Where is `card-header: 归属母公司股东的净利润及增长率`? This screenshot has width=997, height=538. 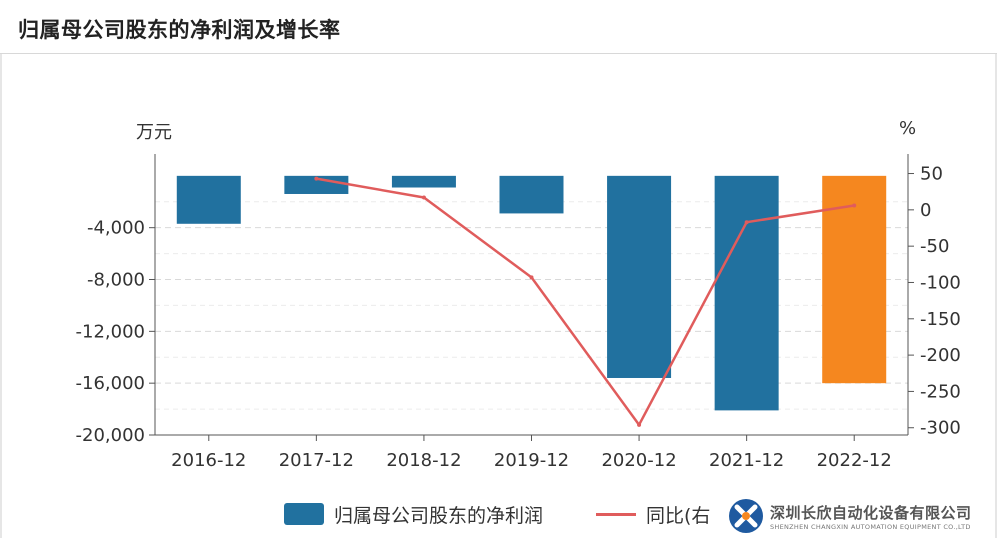 card-header: 归属母公司股东的净利润及增长率 is located at coordinates (498, 27).